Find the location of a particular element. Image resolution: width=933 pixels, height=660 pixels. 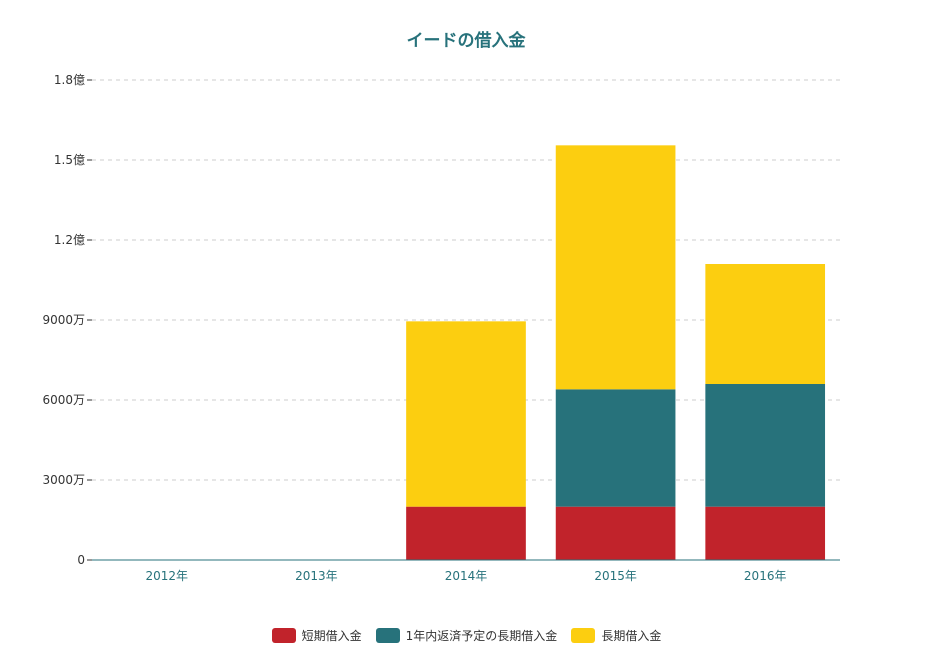

chart-title: イードの借入金 is located at coordinates (467, 40).